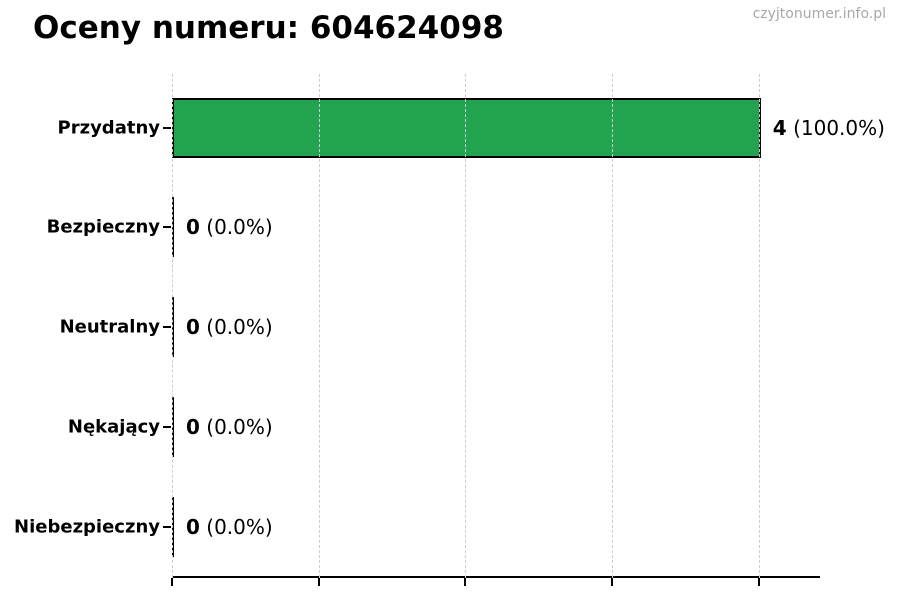  What do you see at coordinates (819, 14) in the screenshot?
I see `watermark: czyjtonumer.info.pl` at bounding box center [819, 14].